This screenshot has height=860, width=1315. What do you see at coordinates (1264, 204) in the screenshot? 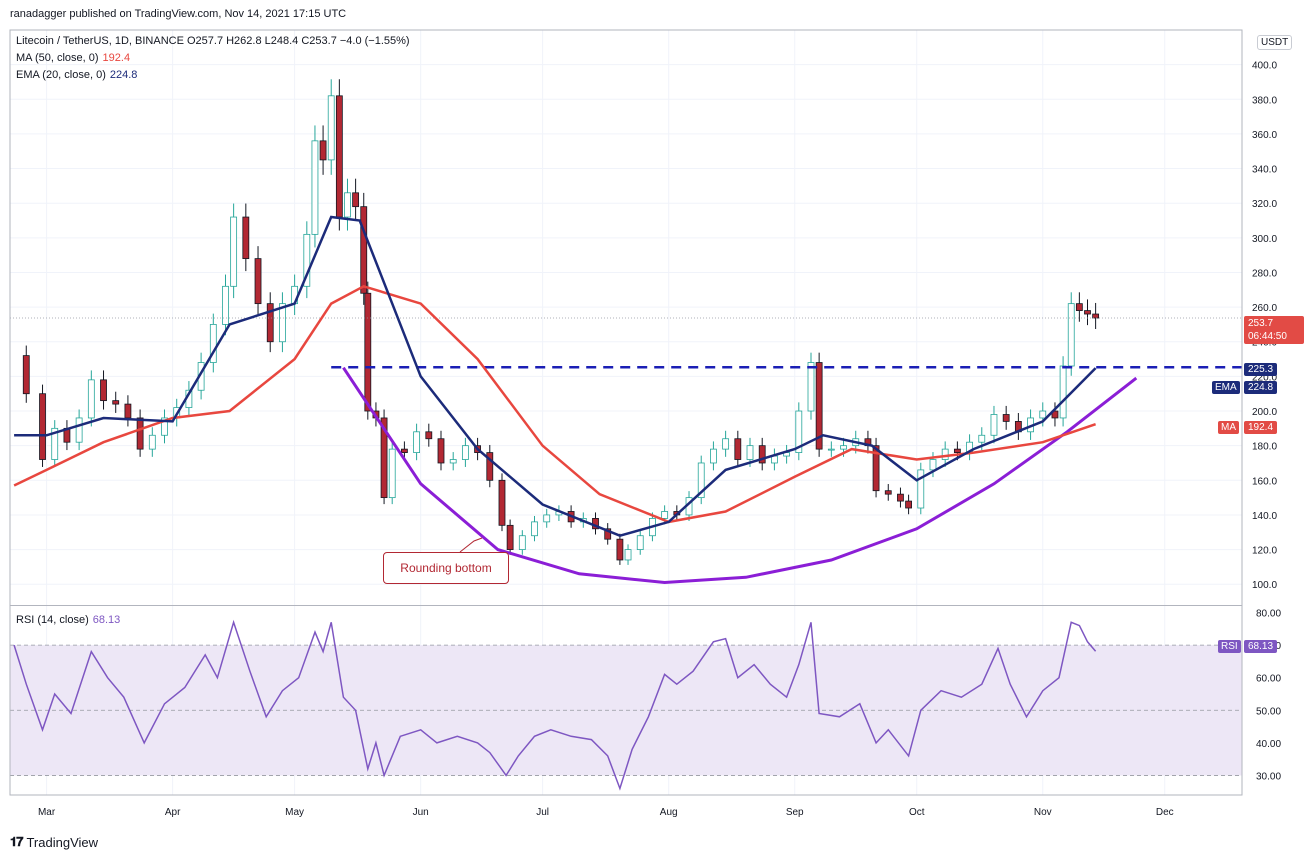
I see `price-tick-label: 320.0` at bounding box center [1264, 204].